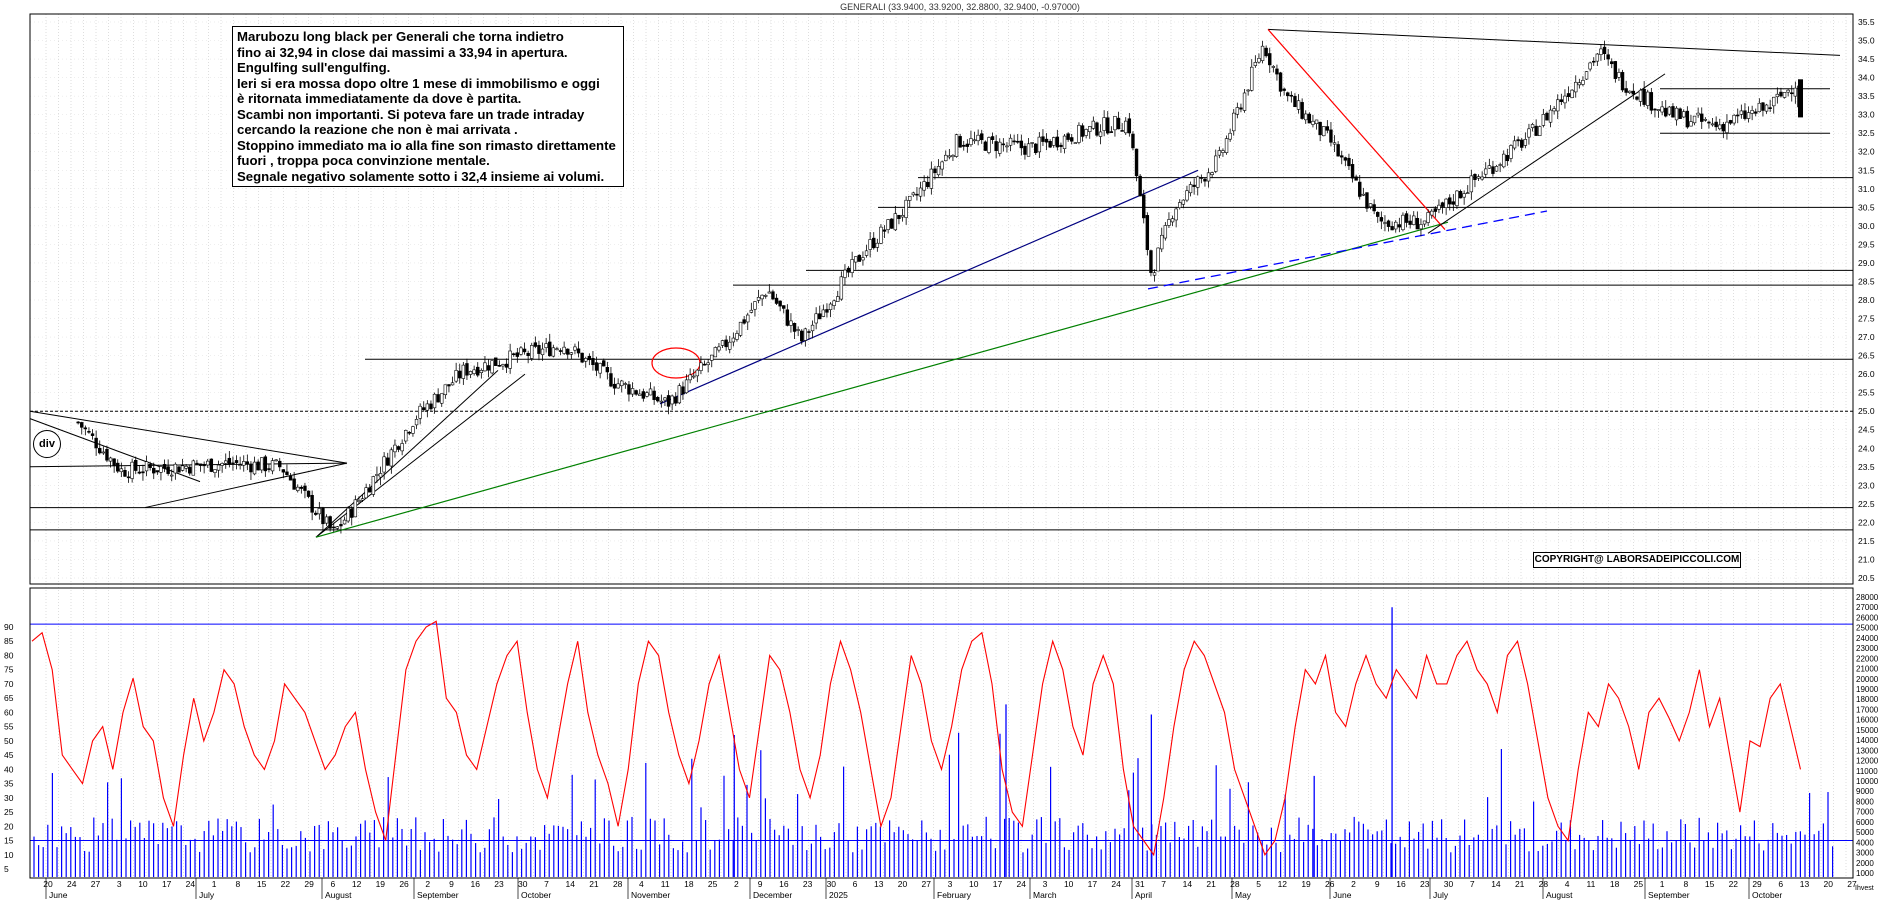 The width and height of the screenshot is (1890, 902). I want to click on price-tick-label: 25.5, so click(1866, 393).